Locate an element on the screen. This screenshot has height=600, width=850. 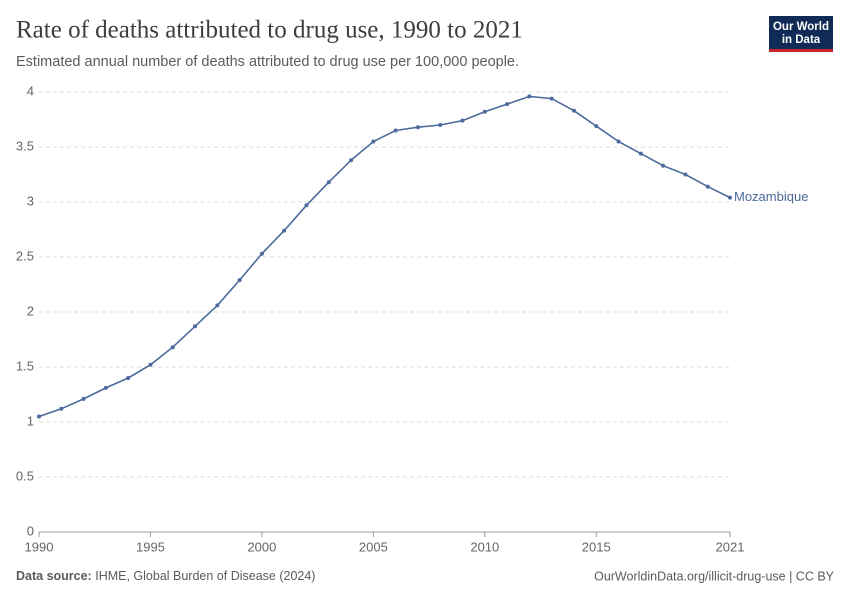
y-tick-label: 4 is located at coordinates (30, 90).